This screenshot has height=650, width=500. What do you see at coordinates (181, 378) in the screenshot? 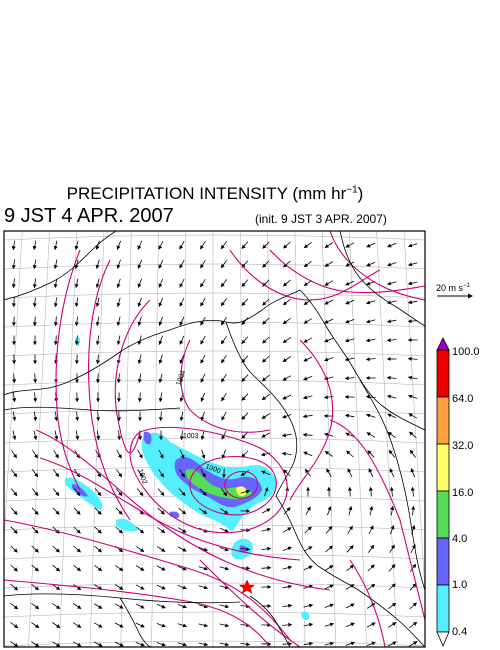
I see `isobar-label: 1004` at bounding box center [181, 378].